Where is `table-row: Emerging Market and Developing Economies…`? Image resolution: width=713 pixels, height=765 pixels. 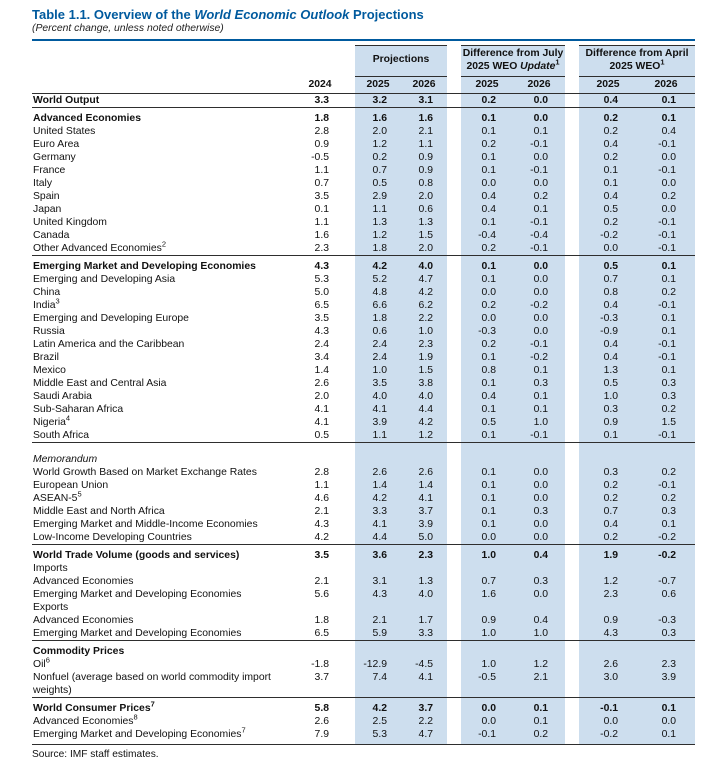
table-row: Emerging Market and Developing Economies… is located at coordinates (364, 735).